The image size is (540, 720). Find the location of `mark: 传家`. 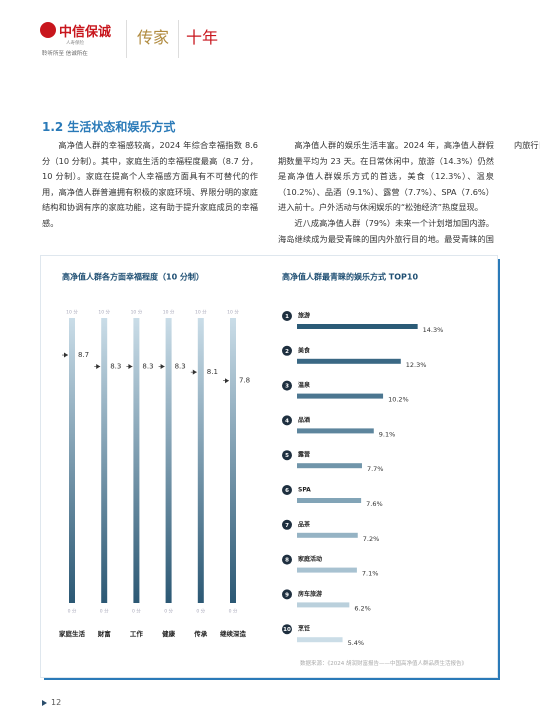

mark: 传家 is located at coordinates (153, 37).